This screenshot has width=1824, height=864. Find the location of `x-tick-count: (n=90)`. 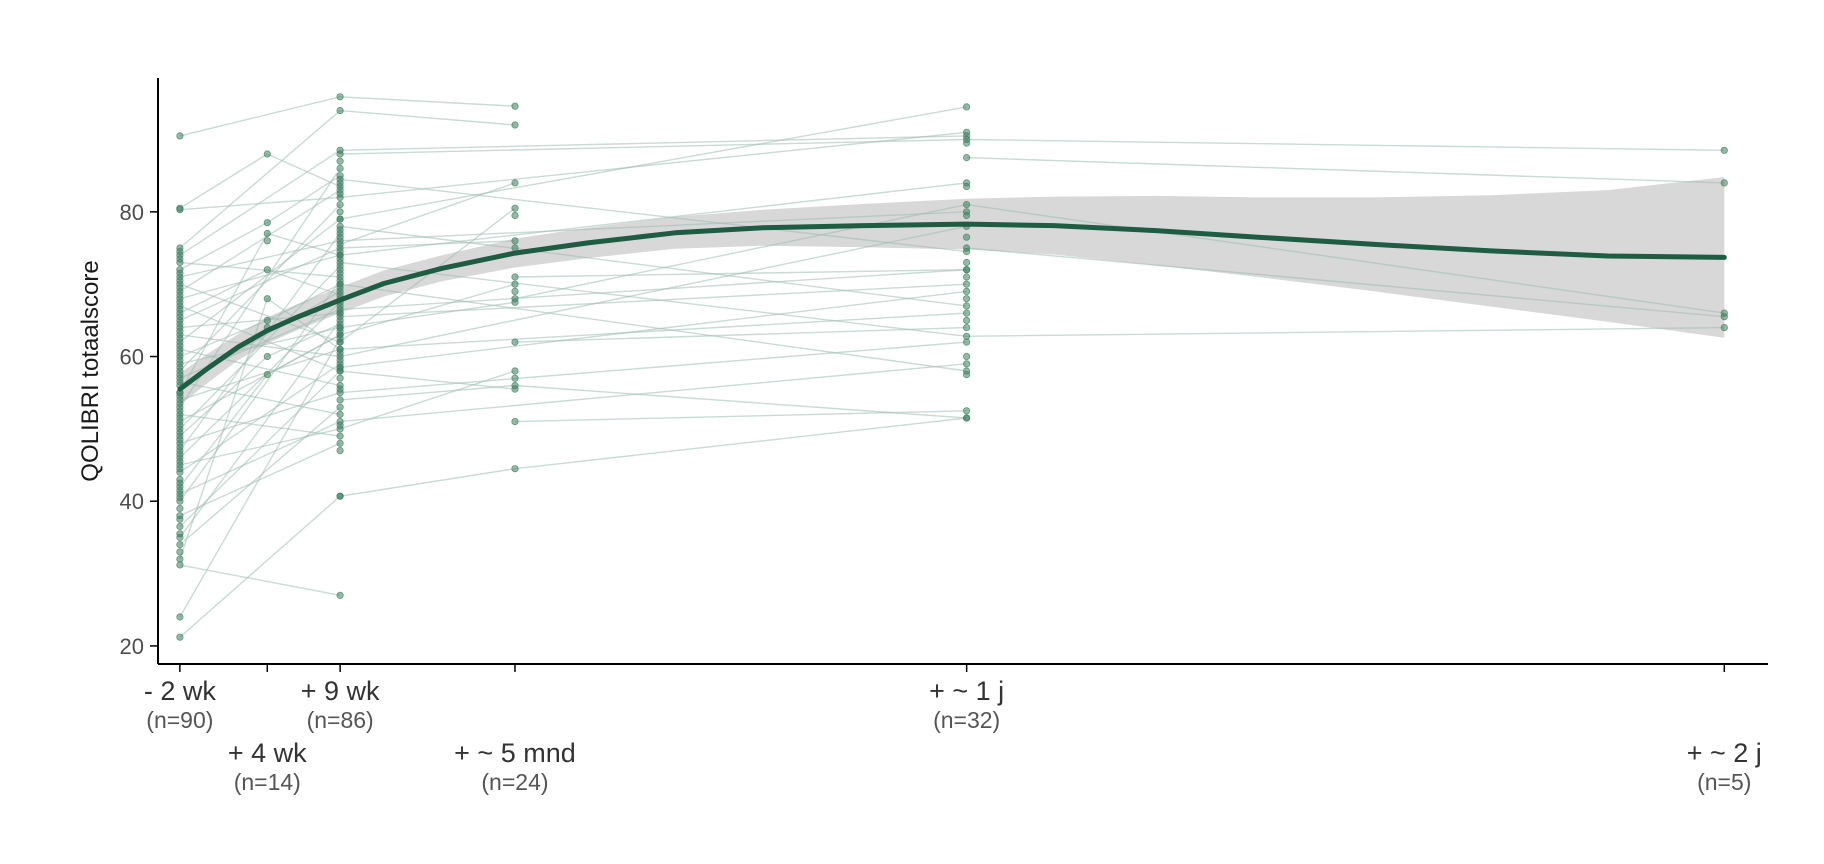

x-tick-count: (n=90) is located at coordinates (179, 720).